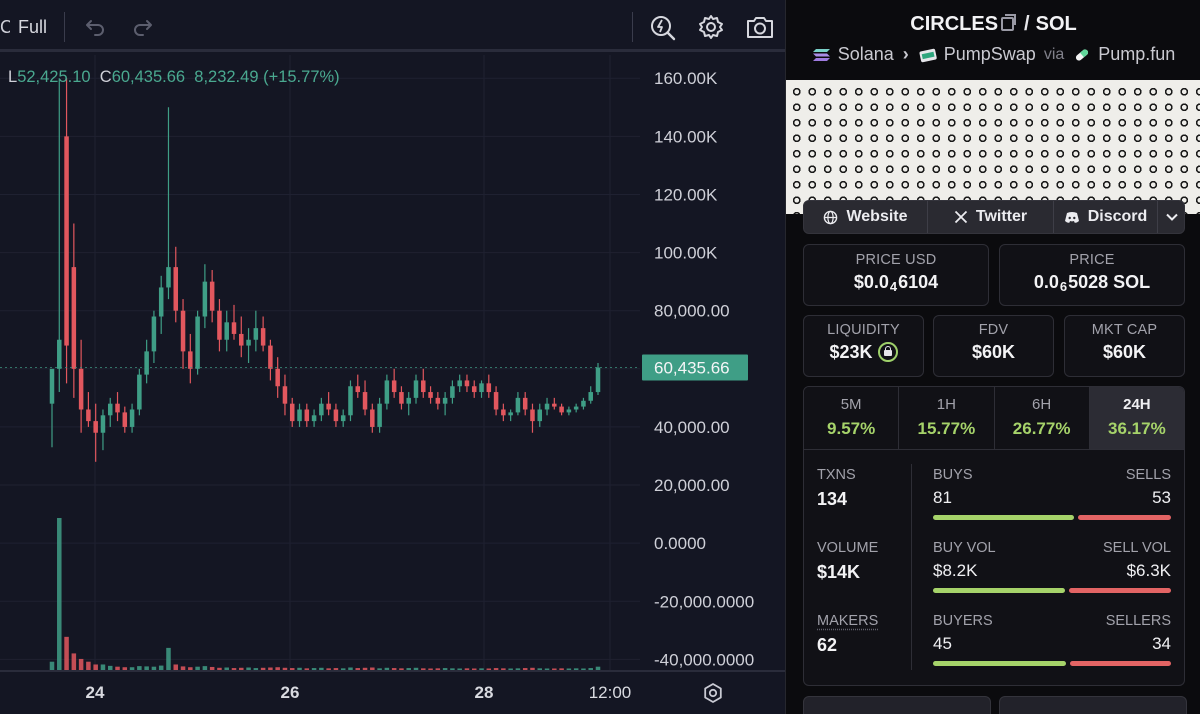 The width and height of the screenshot is (1200, 714). Describe the element at coordinates (1137, 428) in the screenshot. I see `tab-change: 36.17%` at that location.